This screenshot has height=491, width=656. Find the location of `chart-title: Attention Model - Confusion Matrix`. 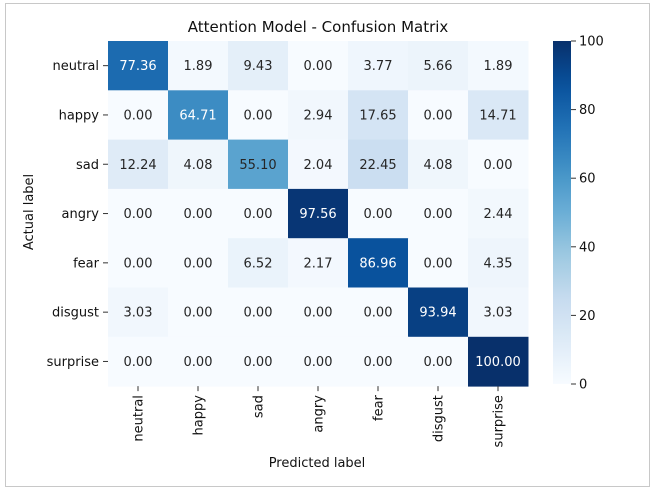

chart-title: Attention Model - Confusion Matrix is located at coordinates (318, 27).